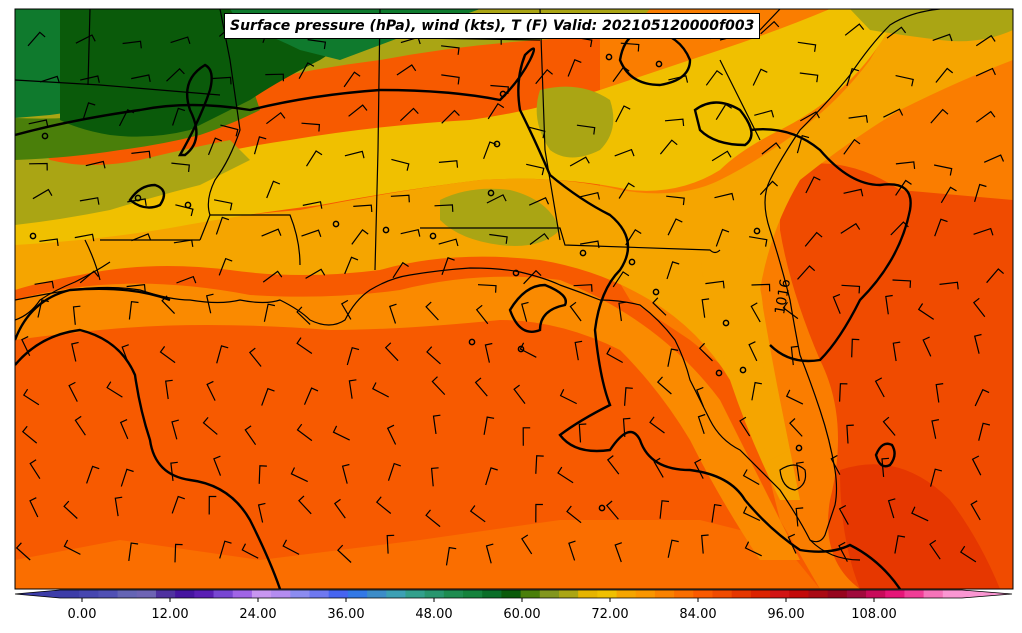 The width and height of the screenshot is (1022, 633). Describe the element at coordinates (195, 110) in the screenshot. I see `isobar-loop-north` at that location.